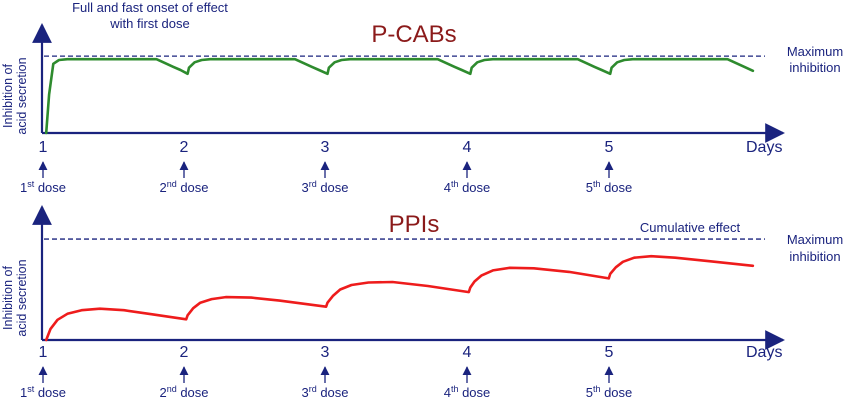 Image resolution: width=850 pixels, height=400 pixels. Describe the element at coordinates (414, 224) in the screenshot. I see `chart-title: PPIs` at that location.